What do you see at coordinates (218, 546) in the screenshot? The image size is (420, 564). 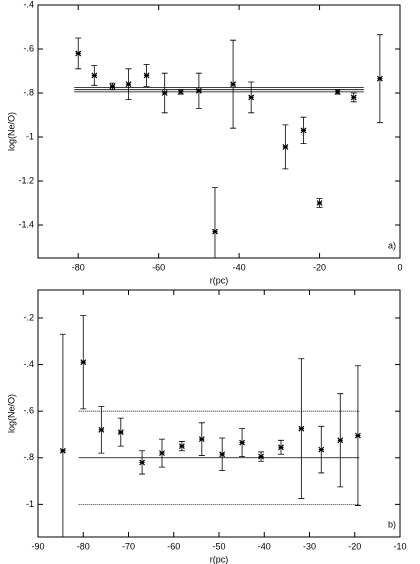 I see `x-tick-label: -50` at bounding box center [218, 546].